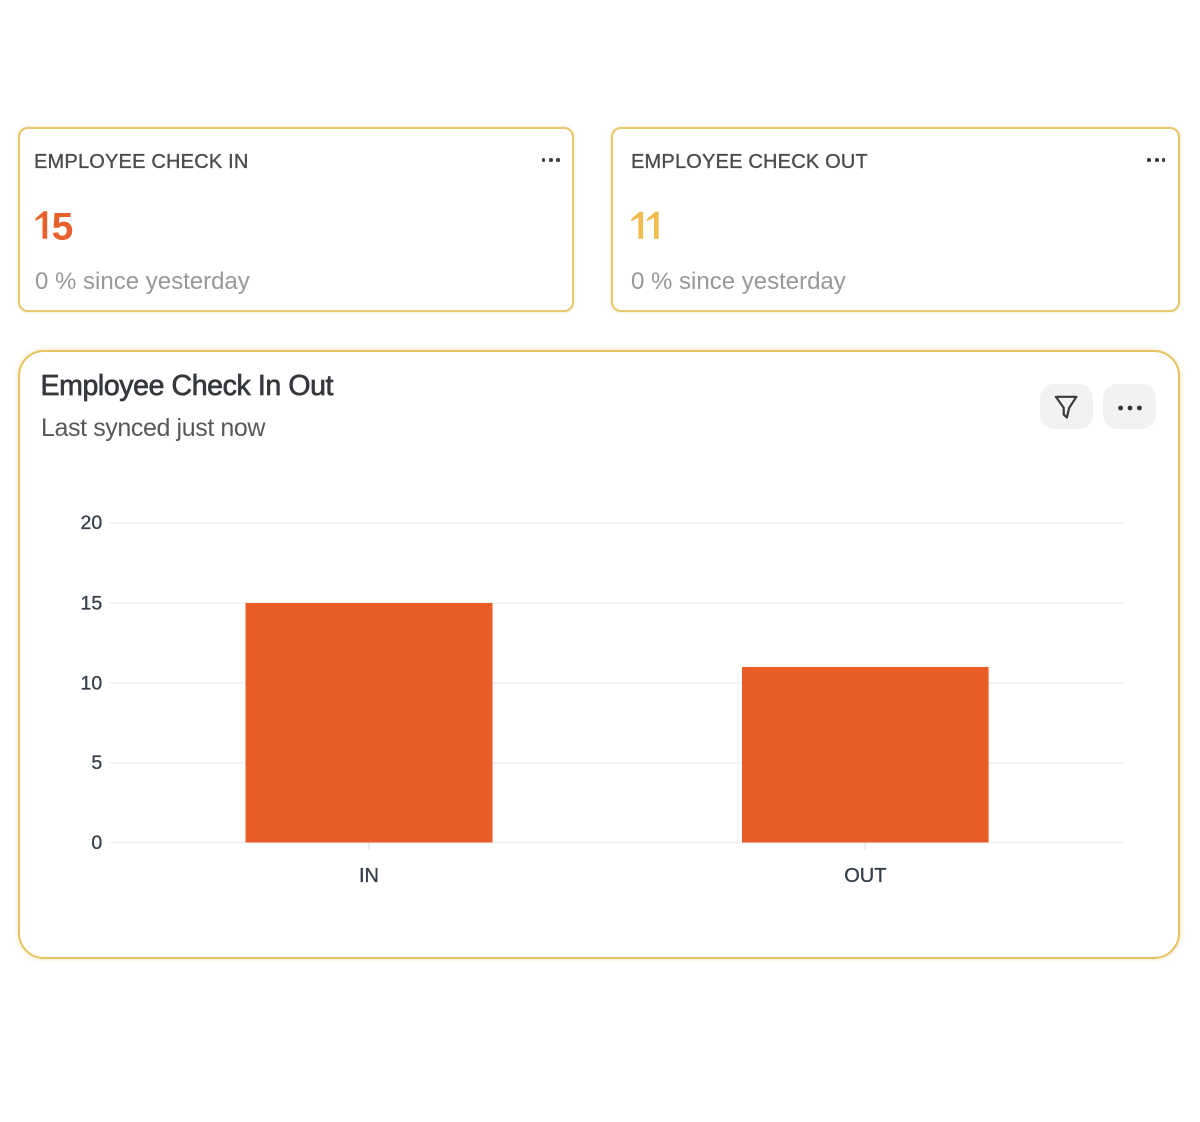  I want to click on svg-text: 15, so click(91, 603).